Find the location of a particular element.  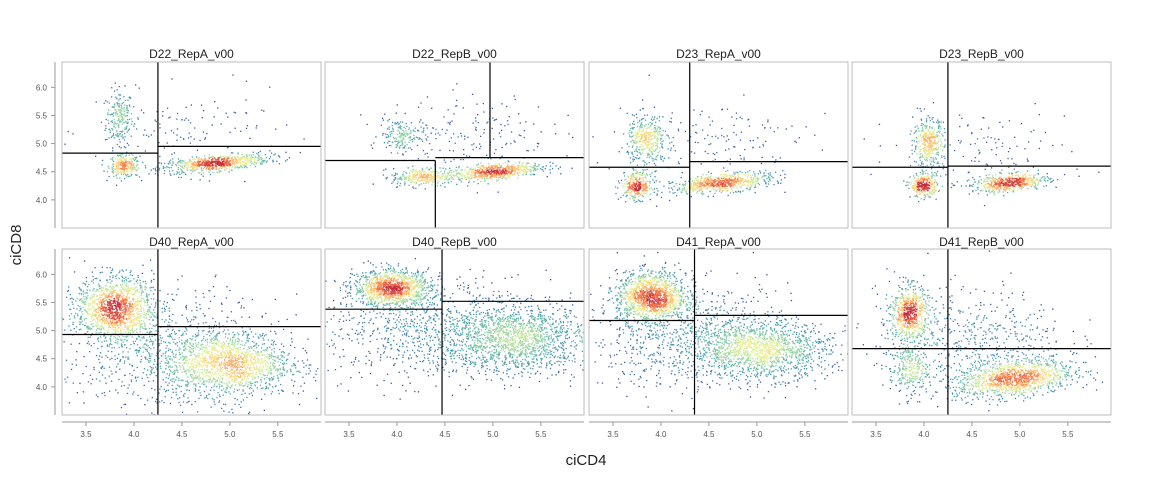

panel-title: D23_RepB_v00 is located at coordinates (981, 54).